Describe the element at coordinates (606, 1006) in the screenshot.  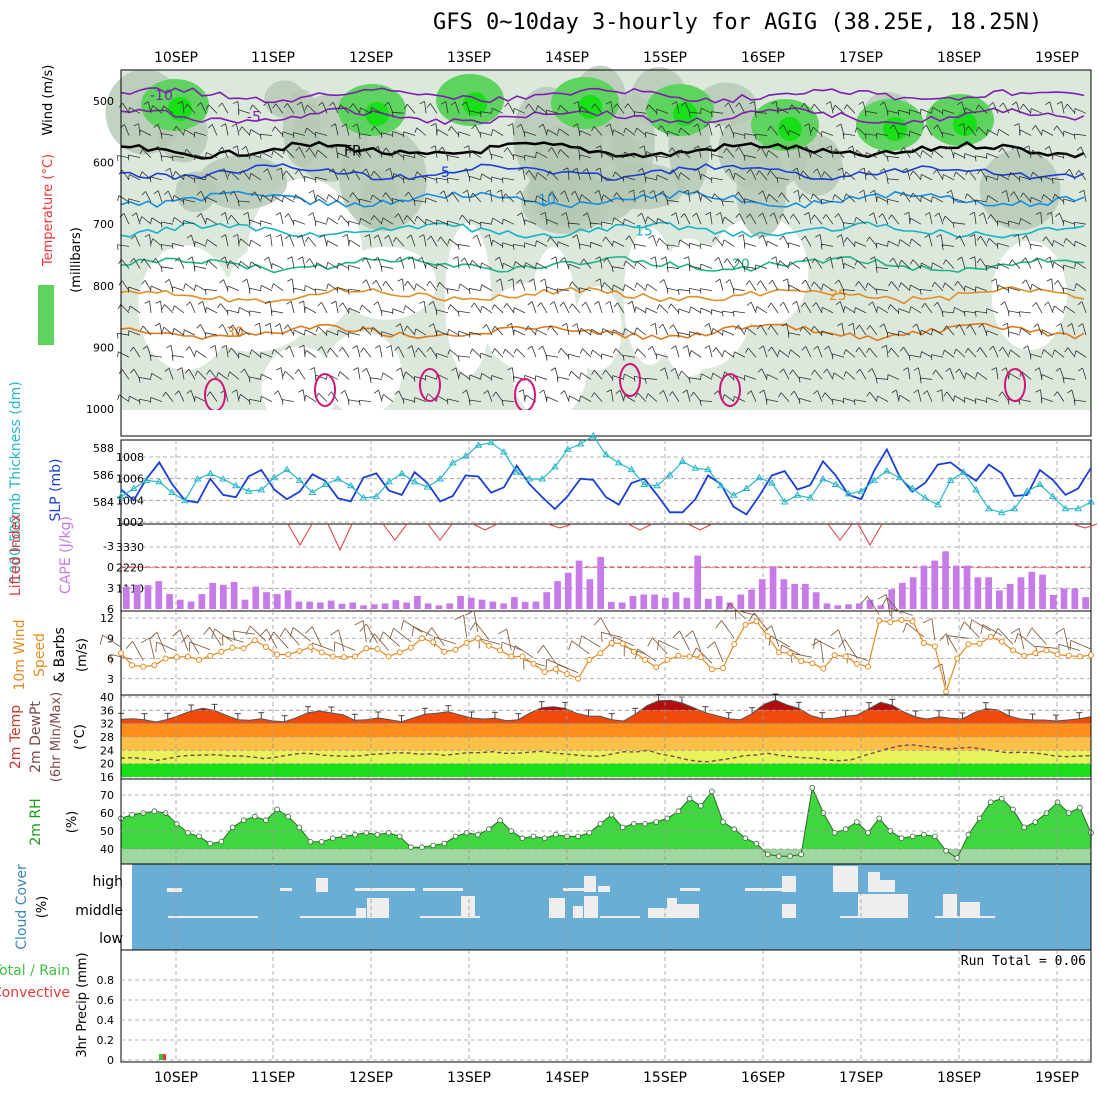
I see `panel-frame` at that location.